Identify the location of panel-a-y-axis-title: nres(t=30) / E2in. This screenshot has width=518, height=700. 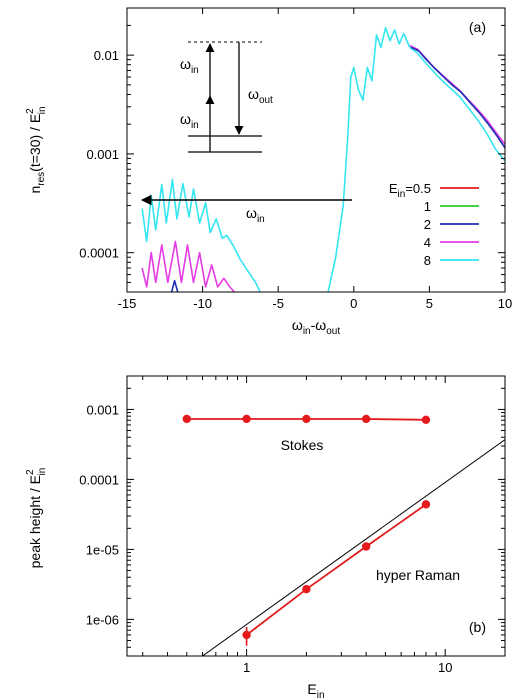
(36, 149).